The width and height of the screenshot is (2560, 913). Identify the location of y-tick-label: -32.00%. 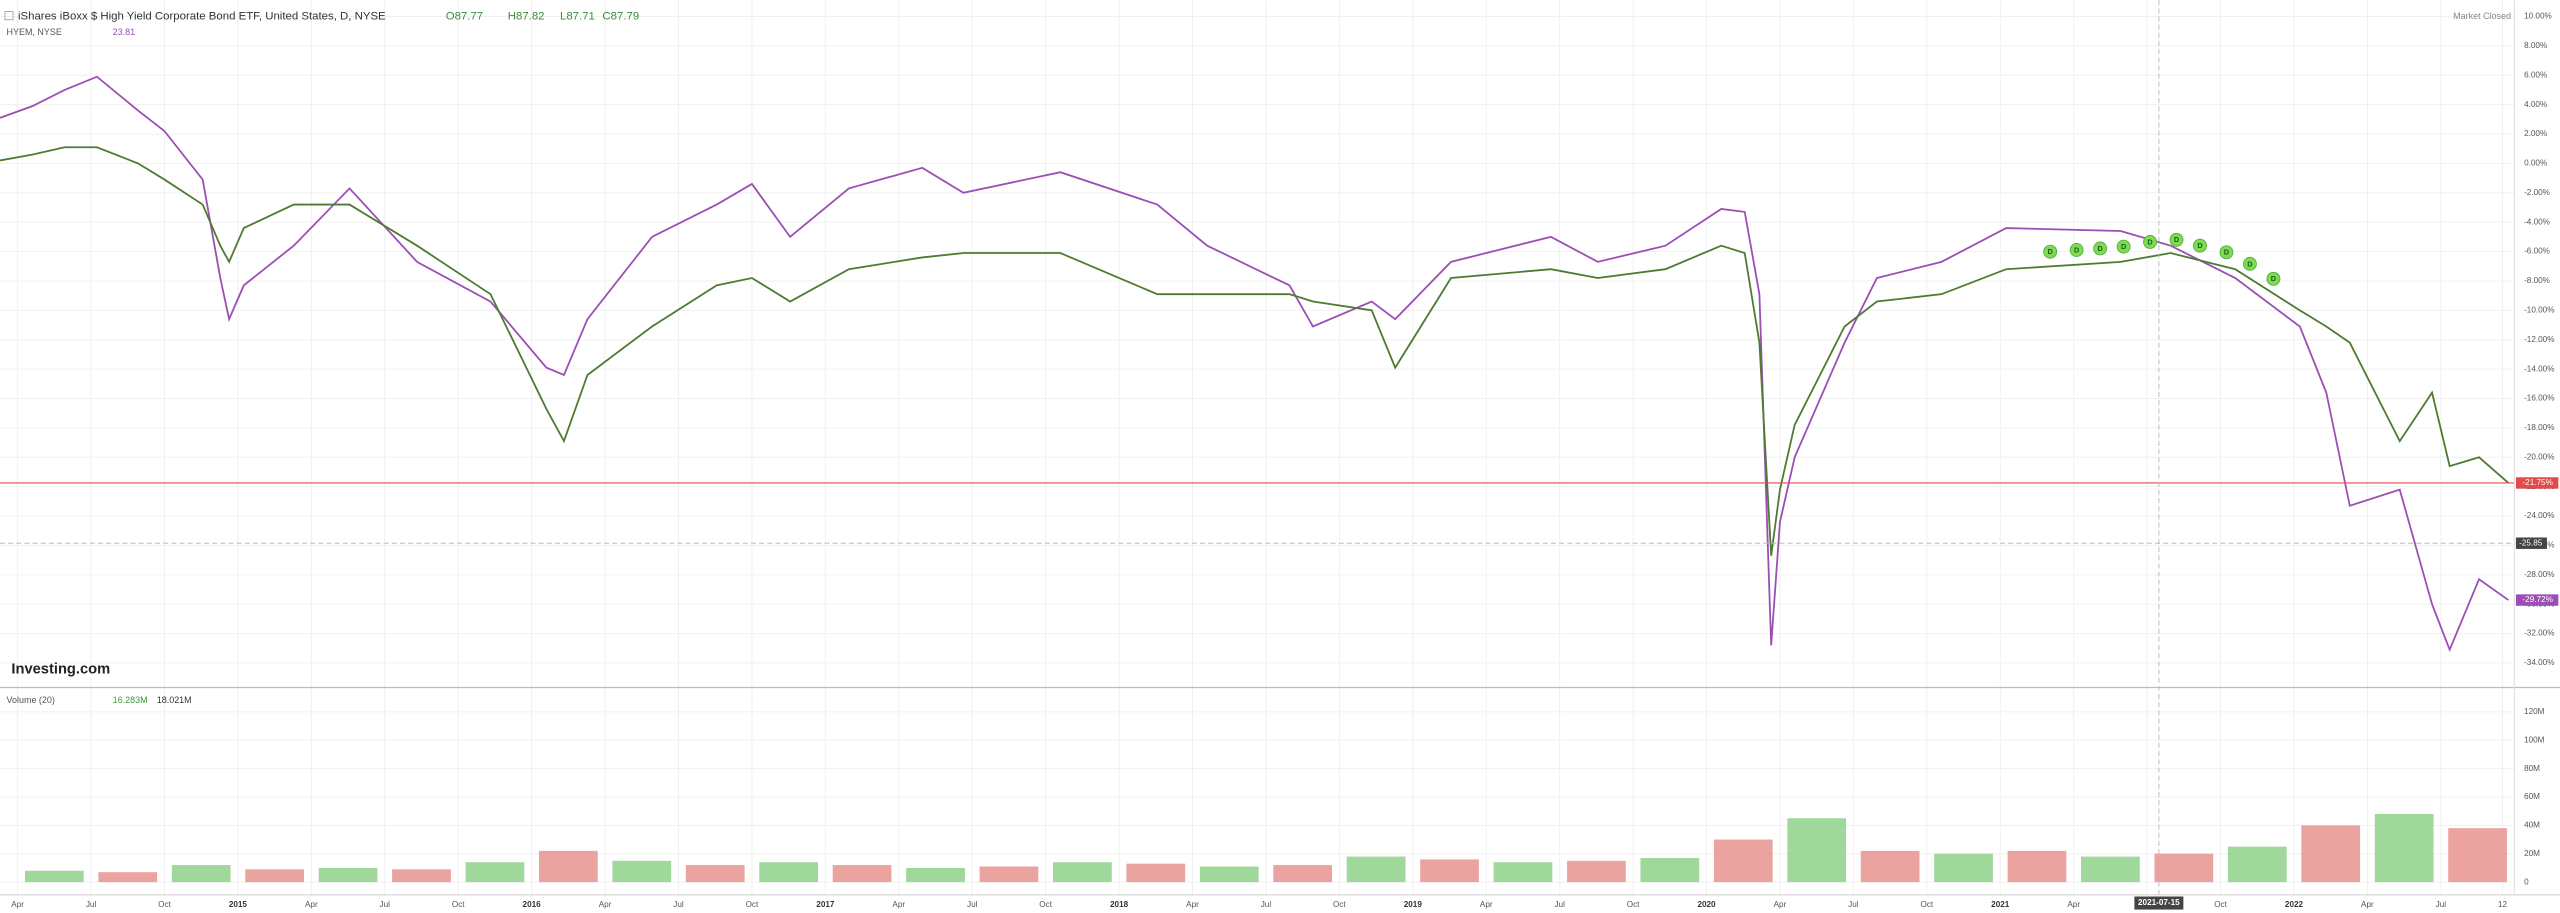
(2539, 633).